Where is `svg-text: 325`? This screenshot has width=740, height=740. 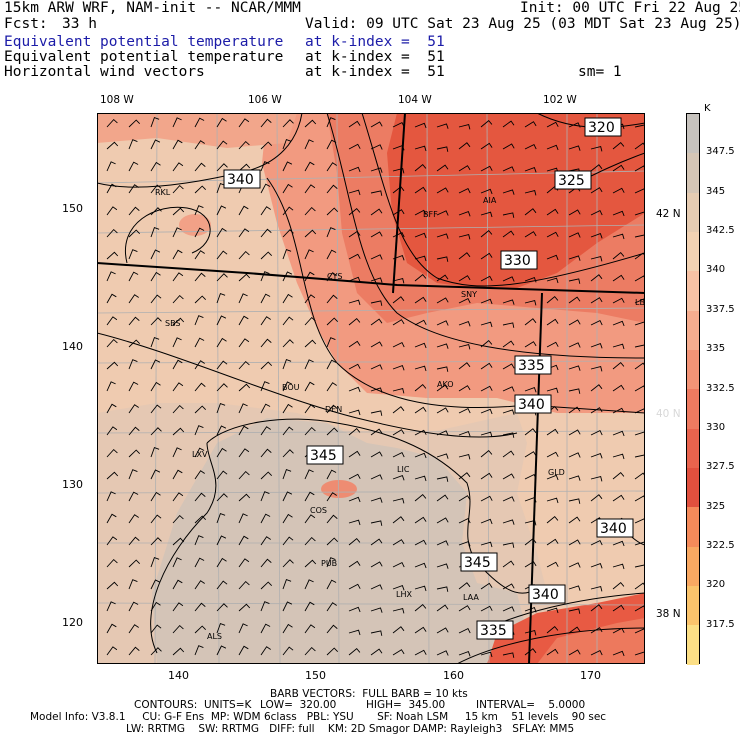
svg-text: 325 is located at coordinates (571, 181).